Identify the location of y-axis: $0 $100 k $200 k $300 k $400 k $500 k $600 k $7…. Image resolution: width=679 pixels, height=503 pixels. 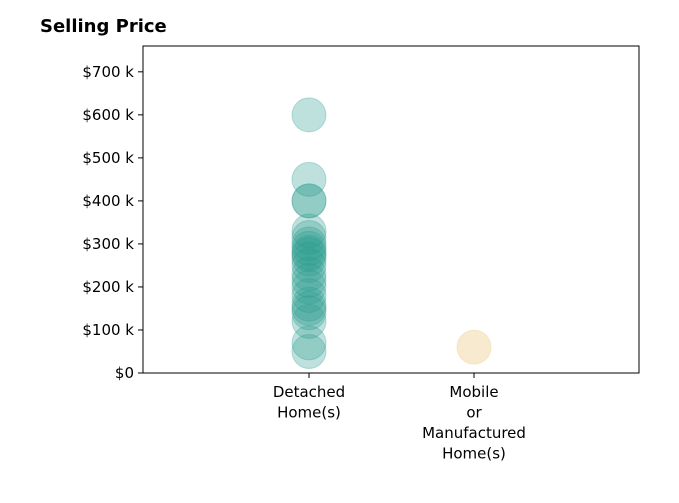
(112, 222).